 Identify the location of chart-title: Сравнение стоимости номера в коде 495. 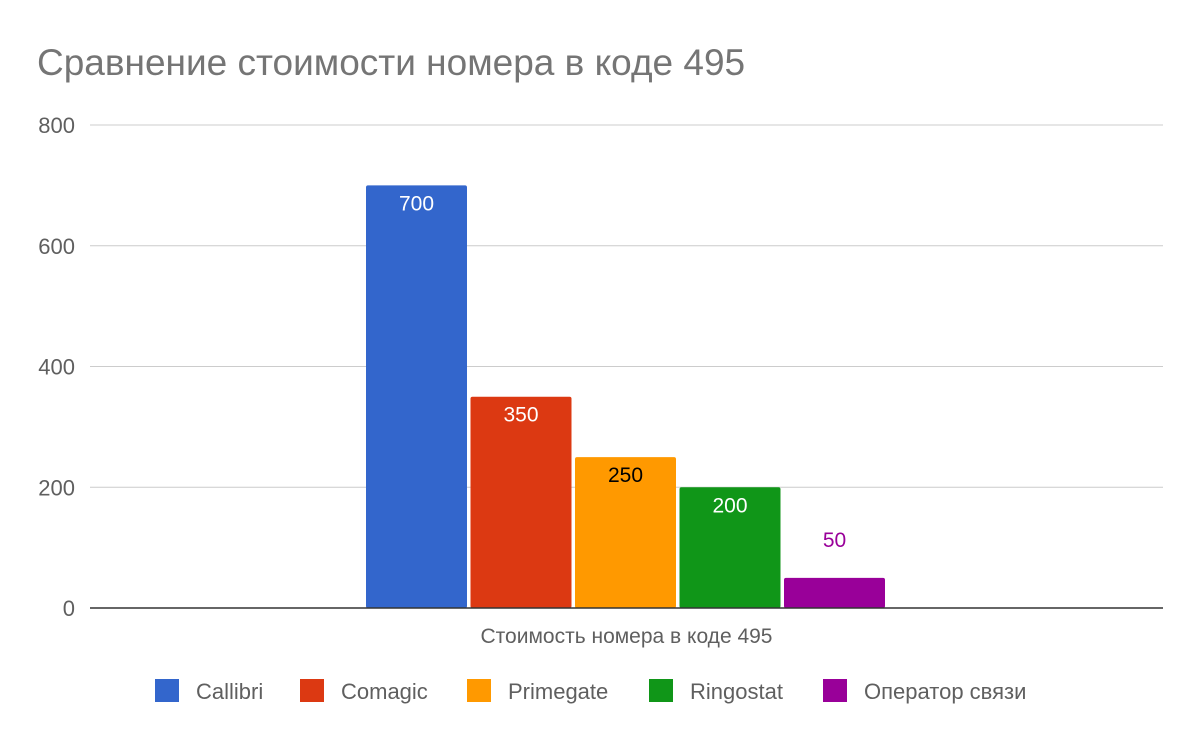
(391, 62).